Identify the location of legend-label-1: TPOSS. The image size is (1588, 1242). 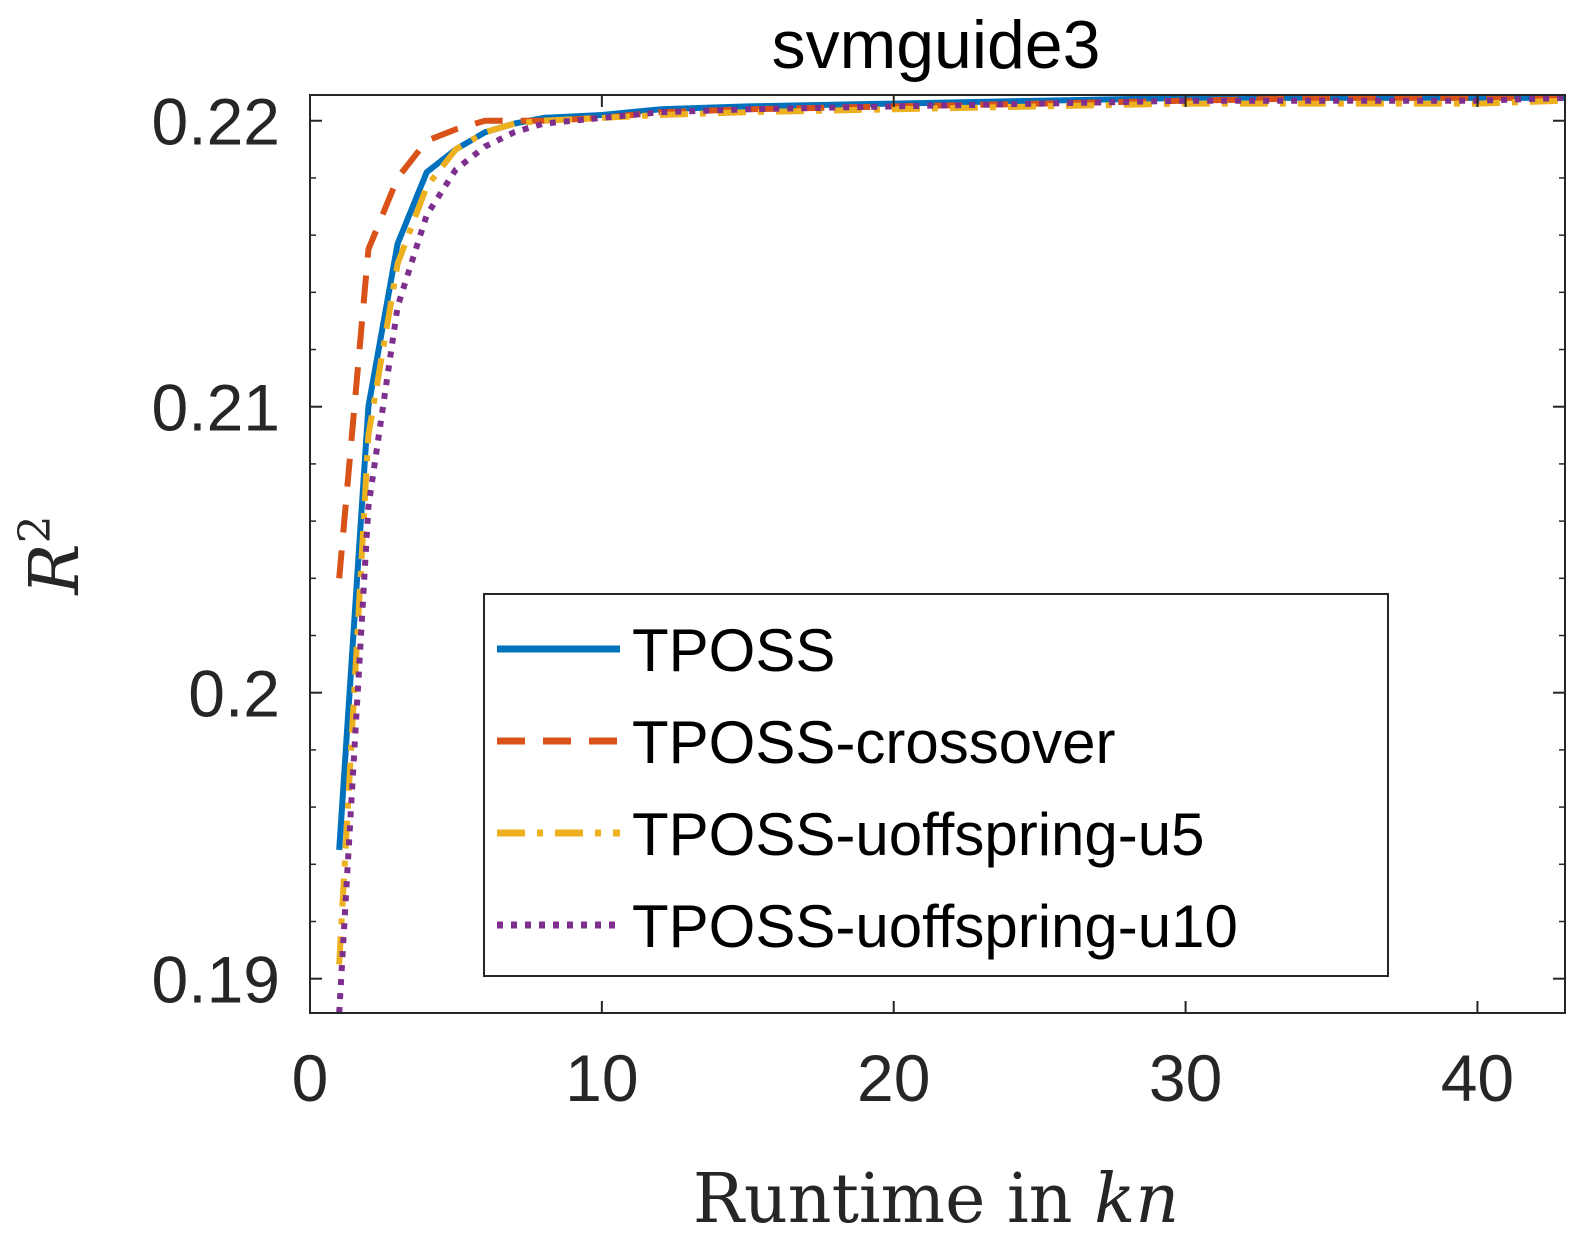
(733, 650).